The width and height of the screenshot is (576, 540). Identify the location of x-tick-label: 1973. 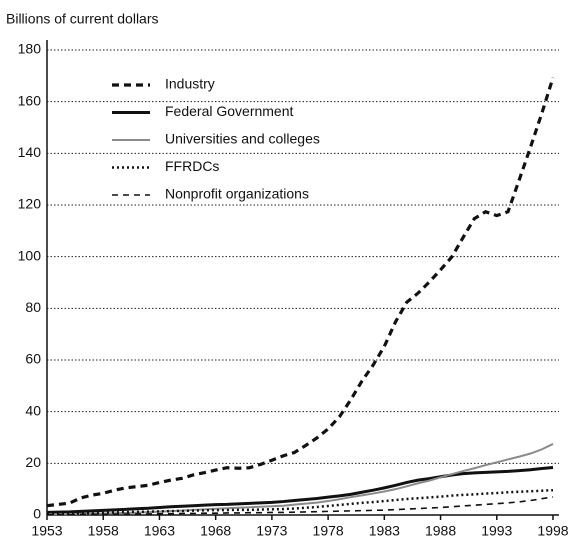
(271, 531).